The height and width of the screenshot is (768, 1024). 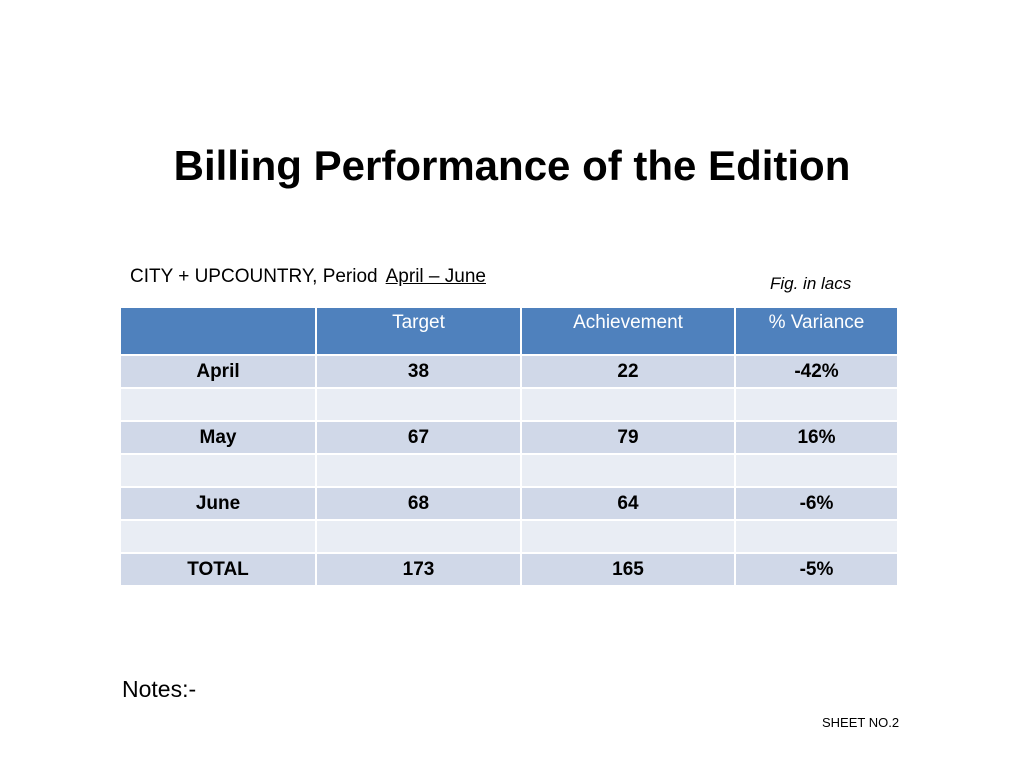 What do you see at coordinates (218, 371) in the screenshot?
I see `row-label-cell: April` at bounding box center [218, 371].